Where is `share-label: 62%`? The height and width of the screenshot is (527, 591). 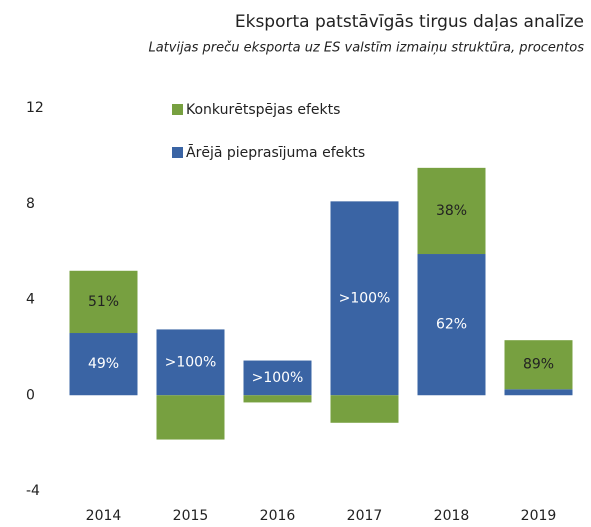
share-label: 62% is located at coordinates (451, 325).